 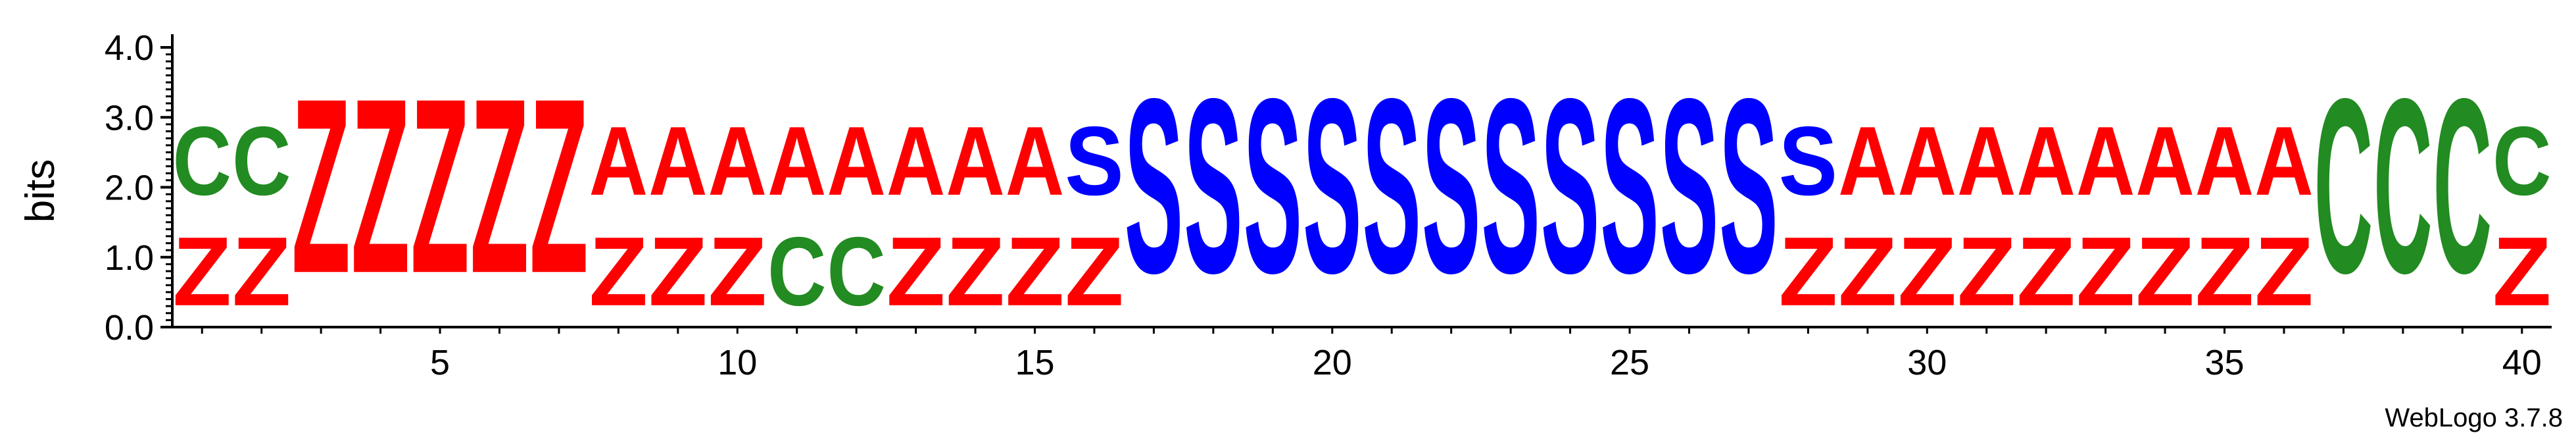 What do you see at coordinates (2522, 363) in the screenshot?
I see `x-tick-label: 40` at bounding box center [2522, 363].